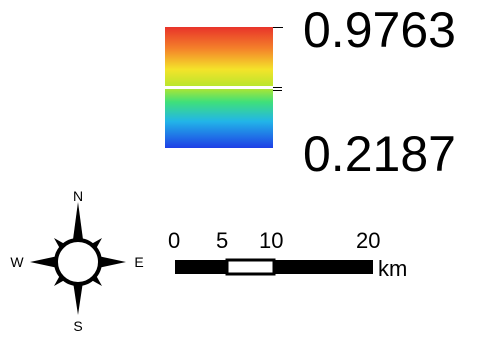 The image size is (479, 337). Describe the element at coordinates (271, 240) in the screenshot. I see `scale-tick-label-10: 10` at that location.